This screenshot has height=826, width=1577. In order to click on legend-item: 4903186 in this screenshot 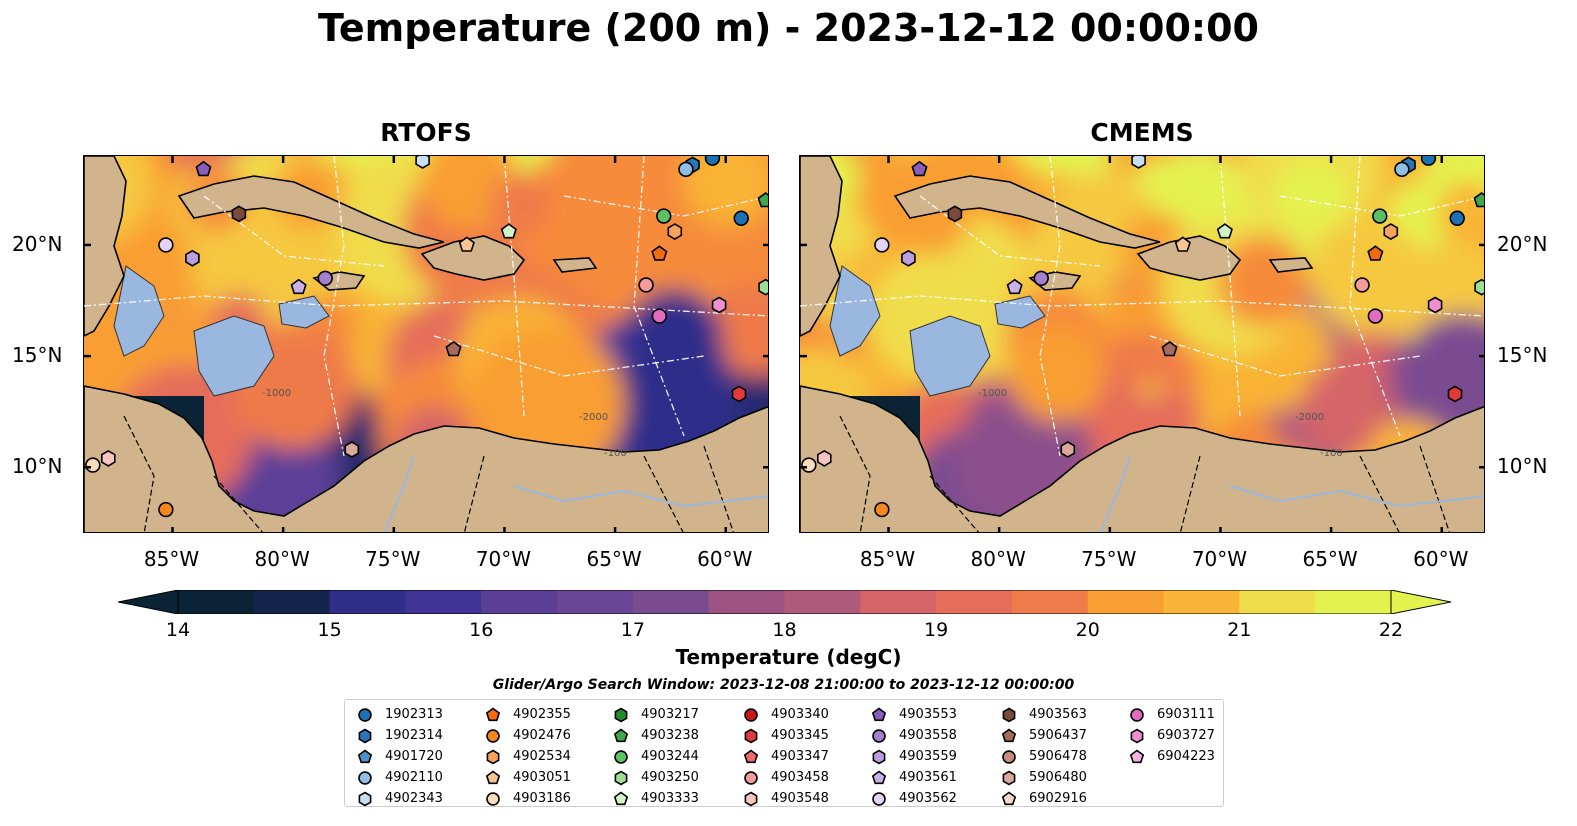, I will do `click(528, 798)`.